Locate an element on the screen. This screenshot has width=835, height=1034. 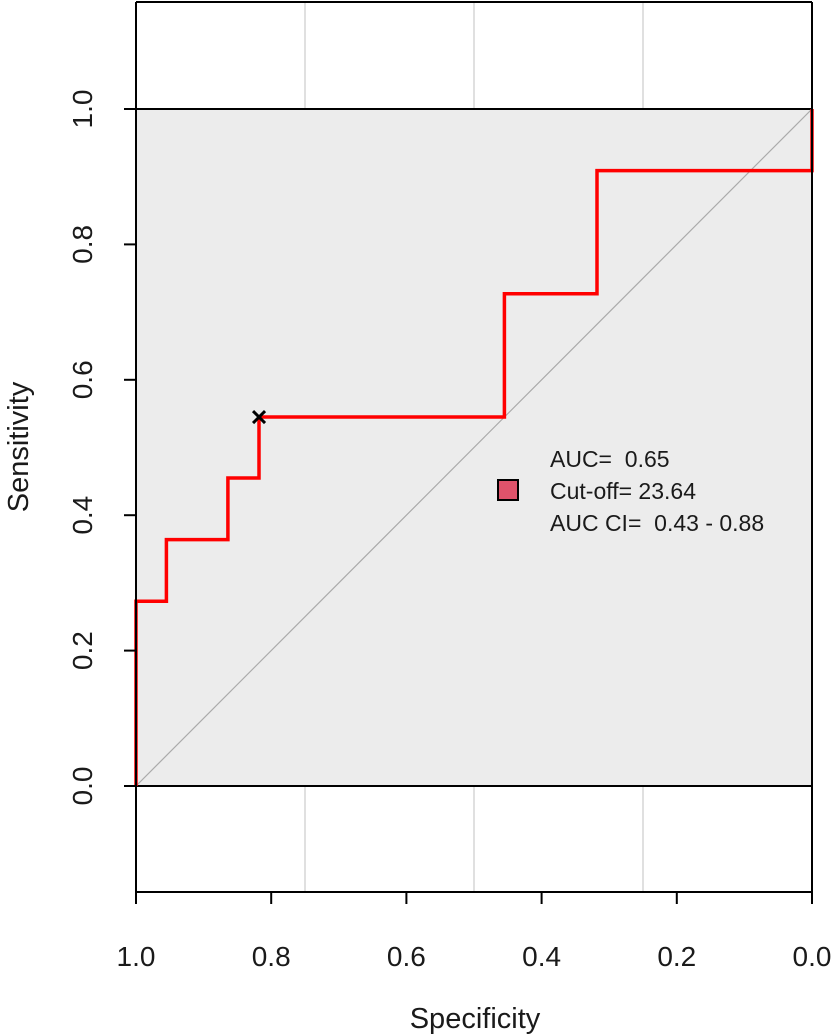
y-tick-label: 0.0 is located at coordinates (82, 786).